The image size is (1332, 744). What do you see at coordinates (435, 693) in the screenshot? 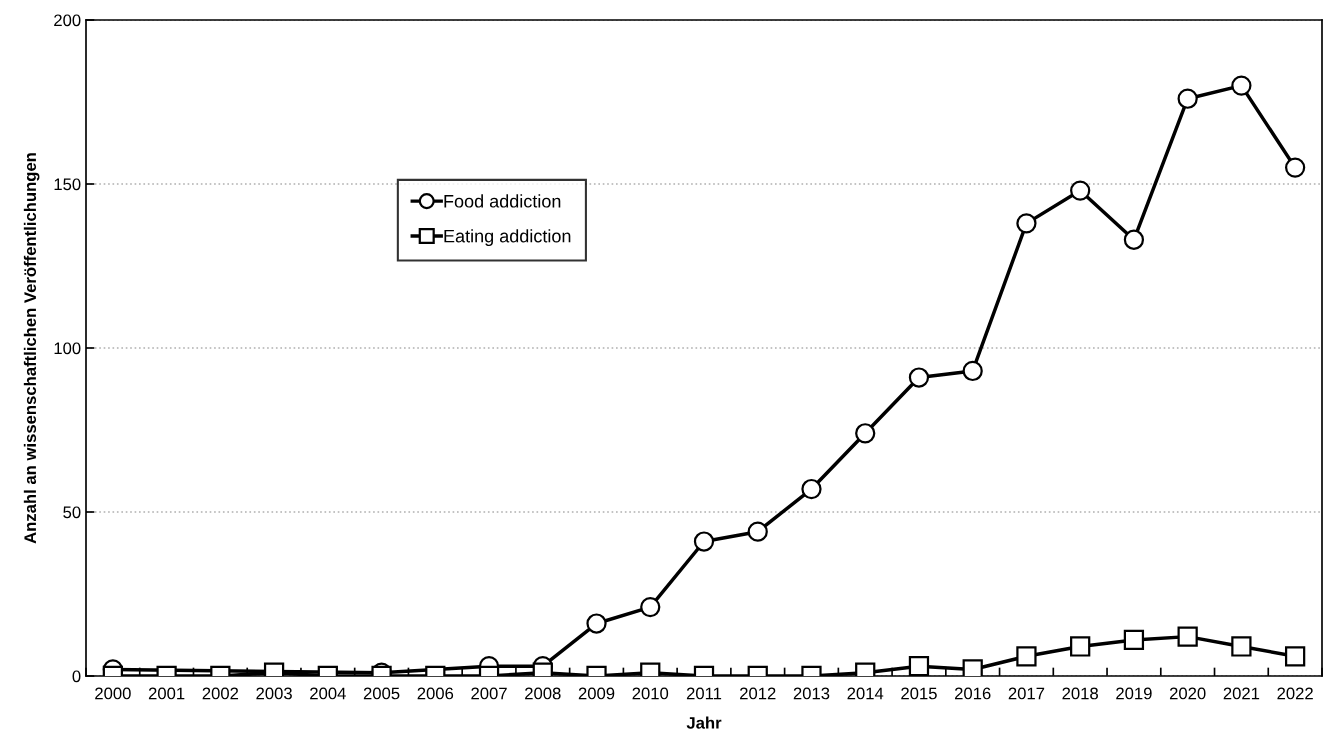
I see `x-tick-label: 2006` at bounding box center [435, 693].